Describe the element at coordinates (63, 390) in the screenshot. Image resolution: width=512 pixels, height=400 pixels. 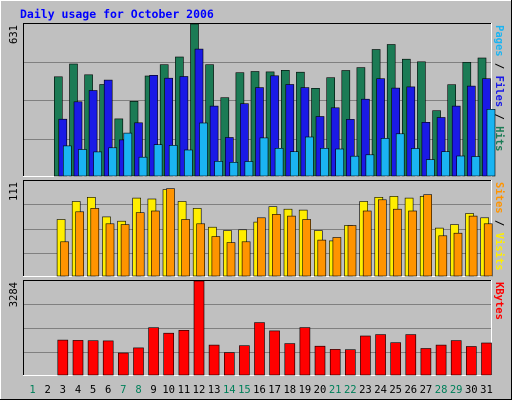
I see `x-tick-label-day-3: 3` at that location.